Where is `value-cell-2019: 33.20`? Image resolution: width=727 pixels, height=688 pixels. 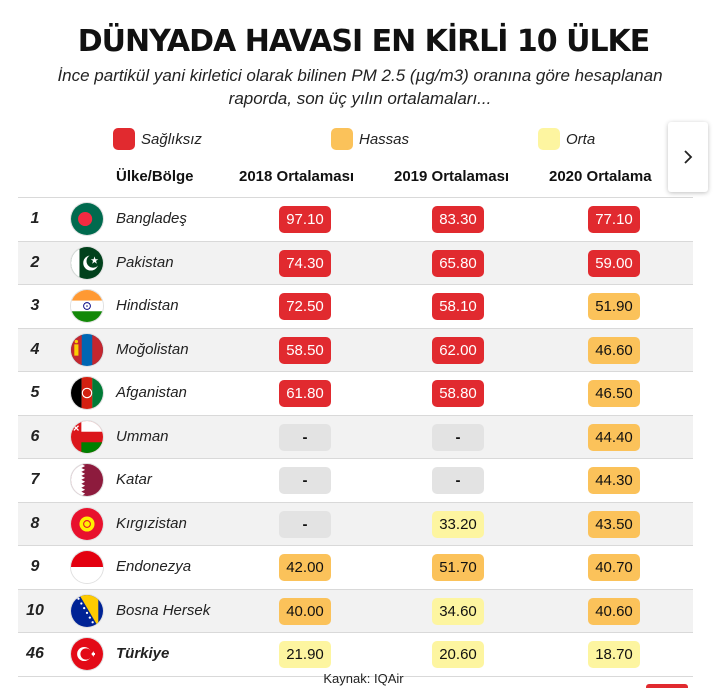 value-cell-2019: 33.20 is located at coordinates (458, 524).